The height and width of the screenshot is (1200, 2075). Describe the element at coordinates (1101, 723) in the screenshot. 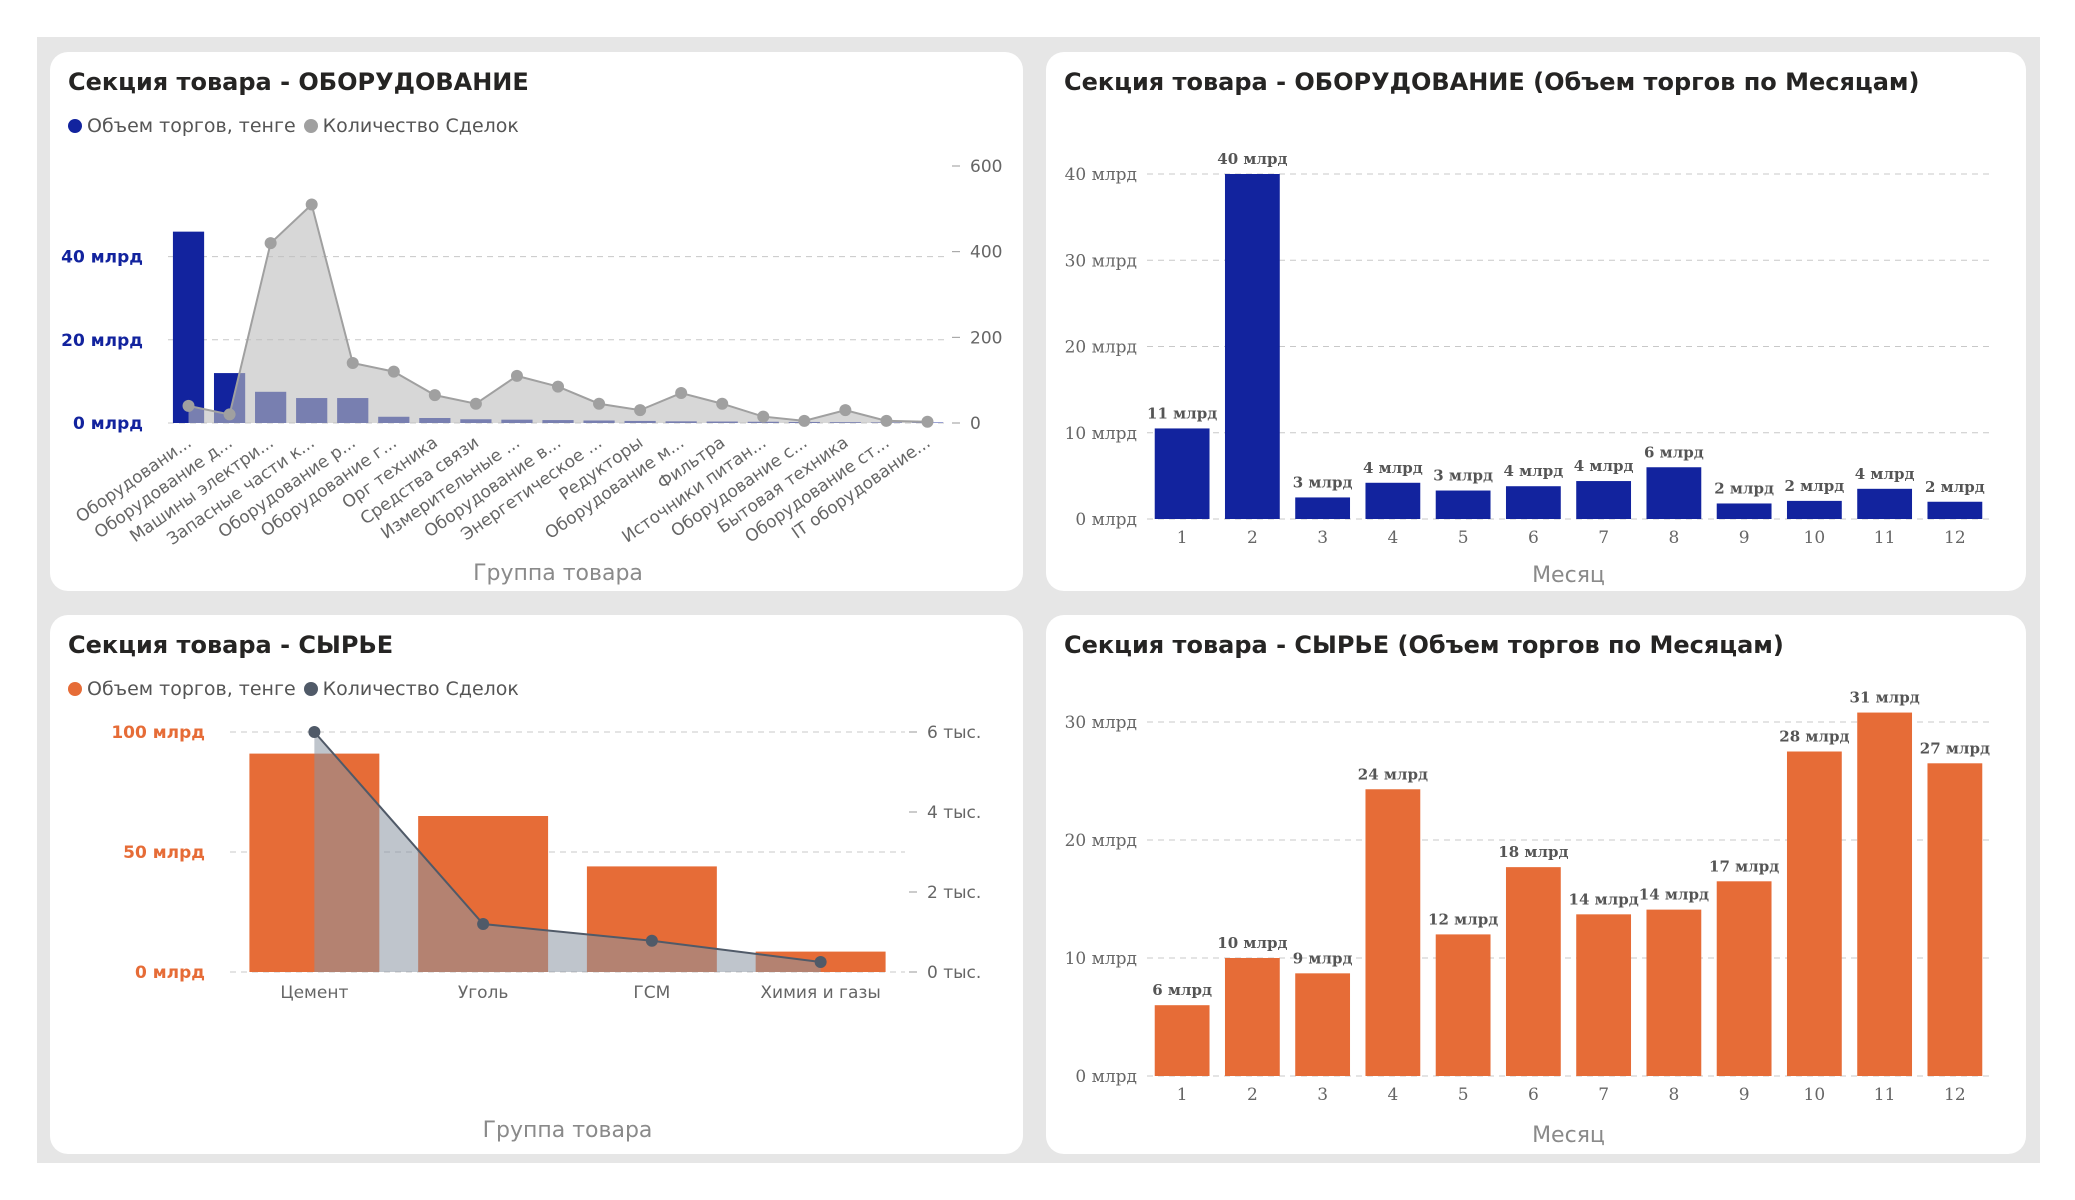

I see `y-tick-label: 30 млрд` at that location.